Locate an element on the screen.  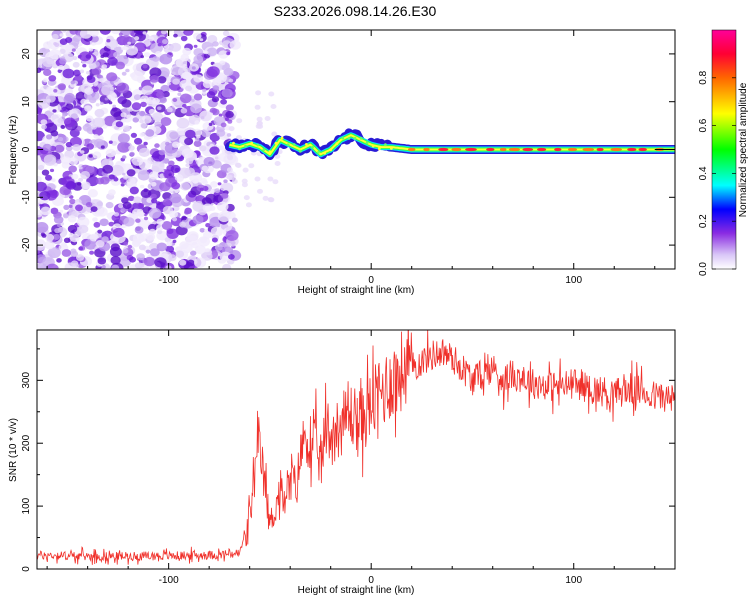
colorbar-label: Normalized spectral amplitude is located at coordinates (743, 149).